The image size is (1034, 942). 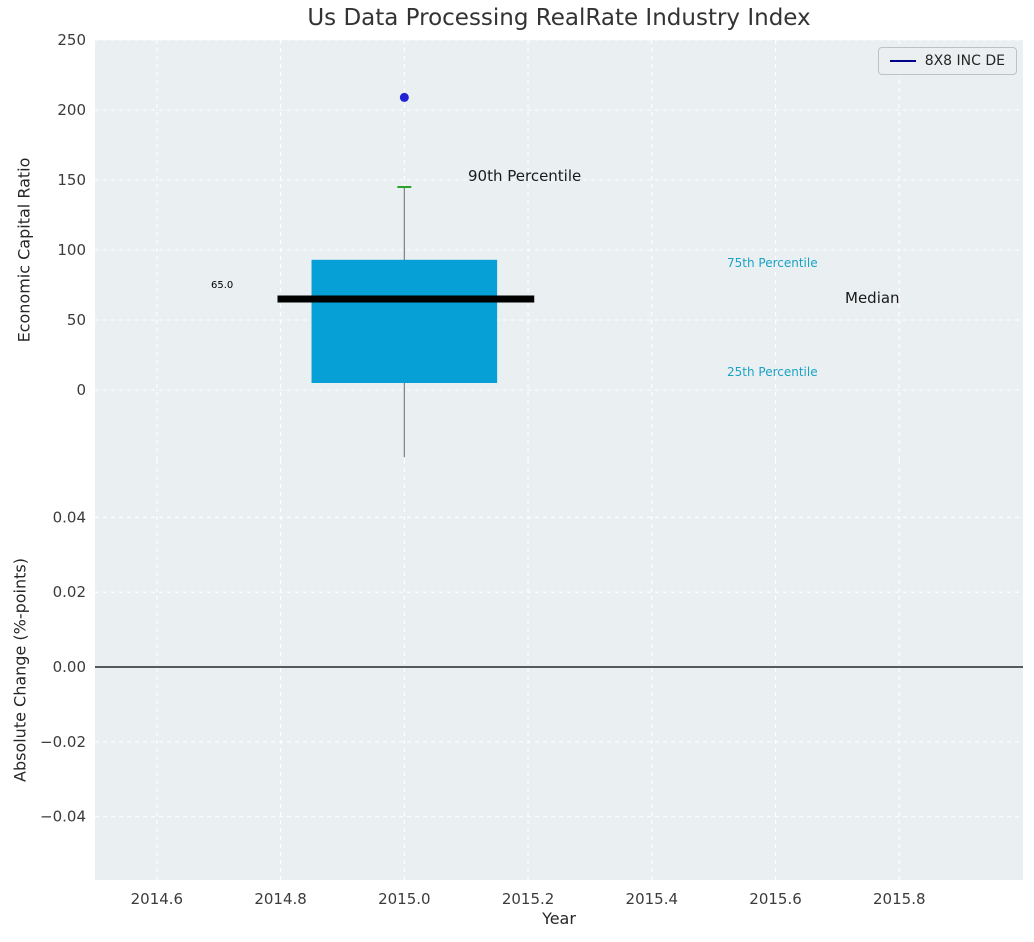 I want to click on xtick-label: 2015.2, so click(x=528, y=899).